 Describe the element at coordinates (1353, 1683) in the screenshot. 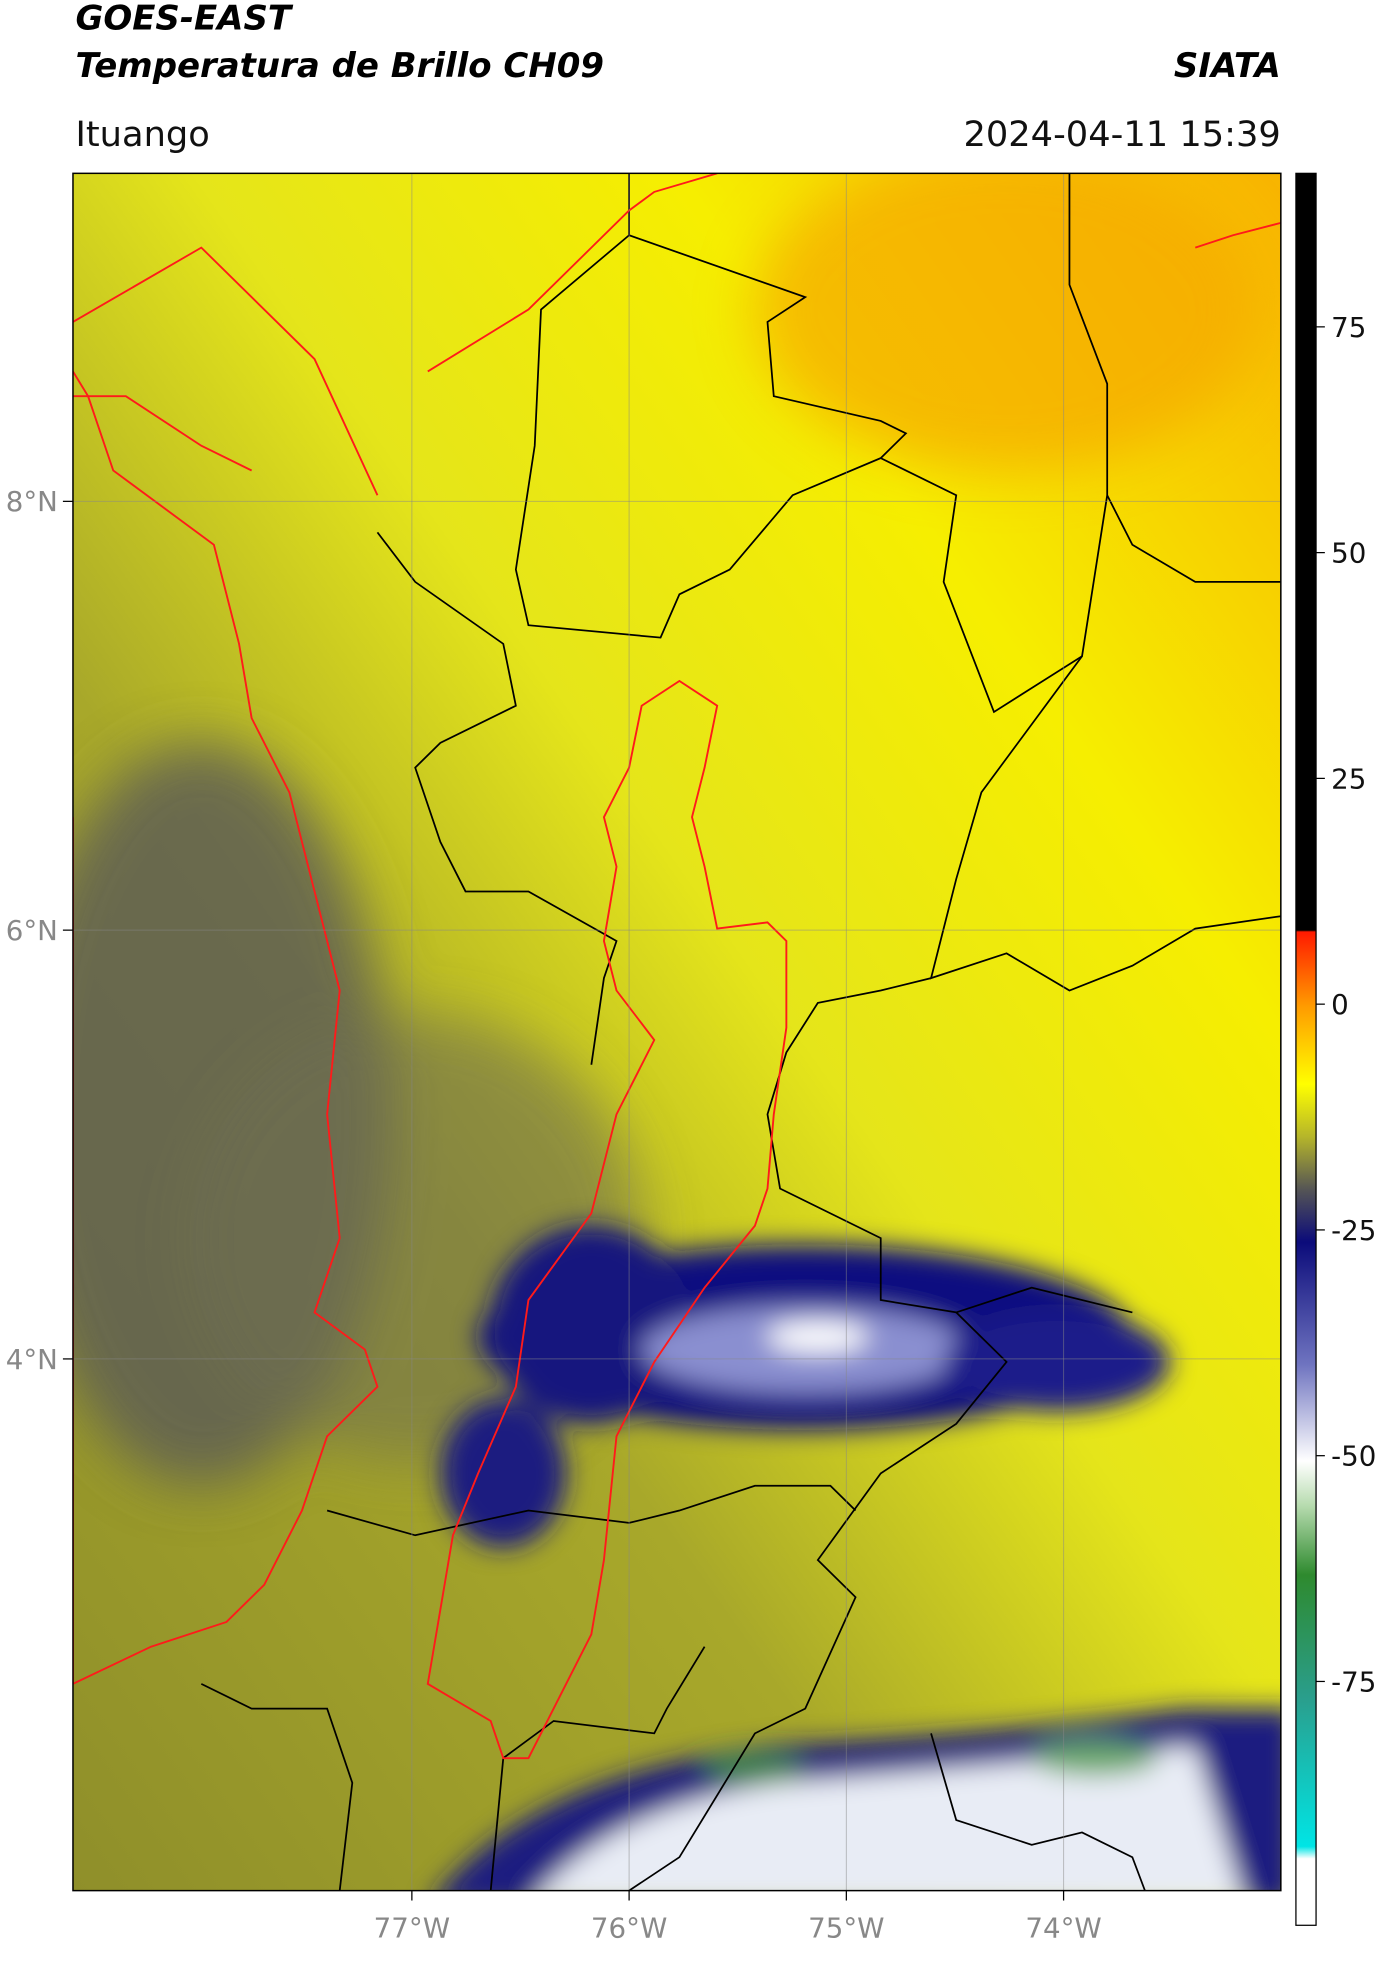

I see `colorbar-tick-label: -75` at that location.